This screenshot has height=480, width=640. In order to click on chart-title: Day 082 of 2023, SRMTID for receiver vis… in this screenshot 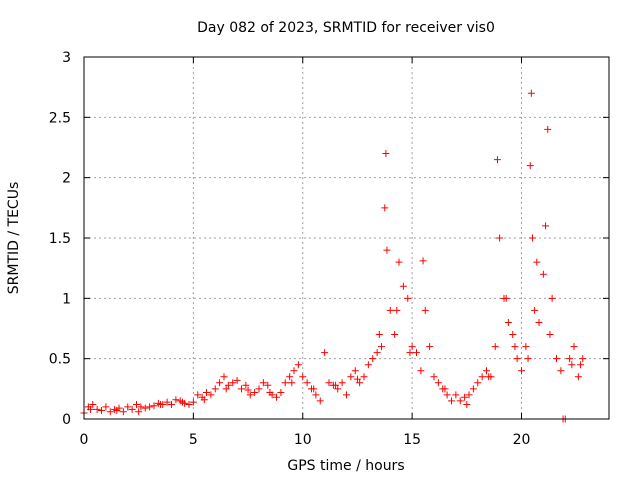, I will do `click(346, 28)`.